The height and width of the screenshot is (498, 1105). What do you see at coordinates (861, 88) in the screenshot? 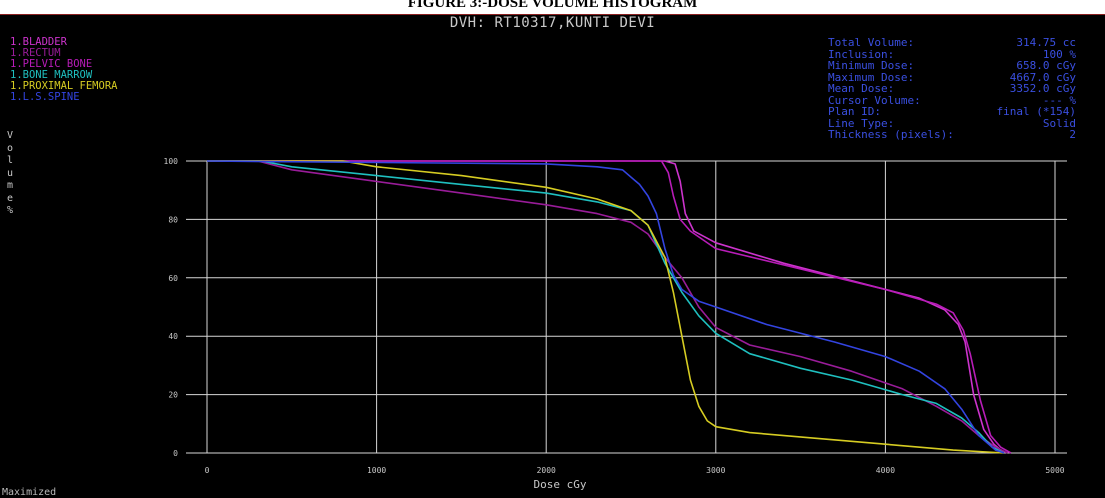
I see `info-label: Mean Dose:` at bounding box center [861, 88].